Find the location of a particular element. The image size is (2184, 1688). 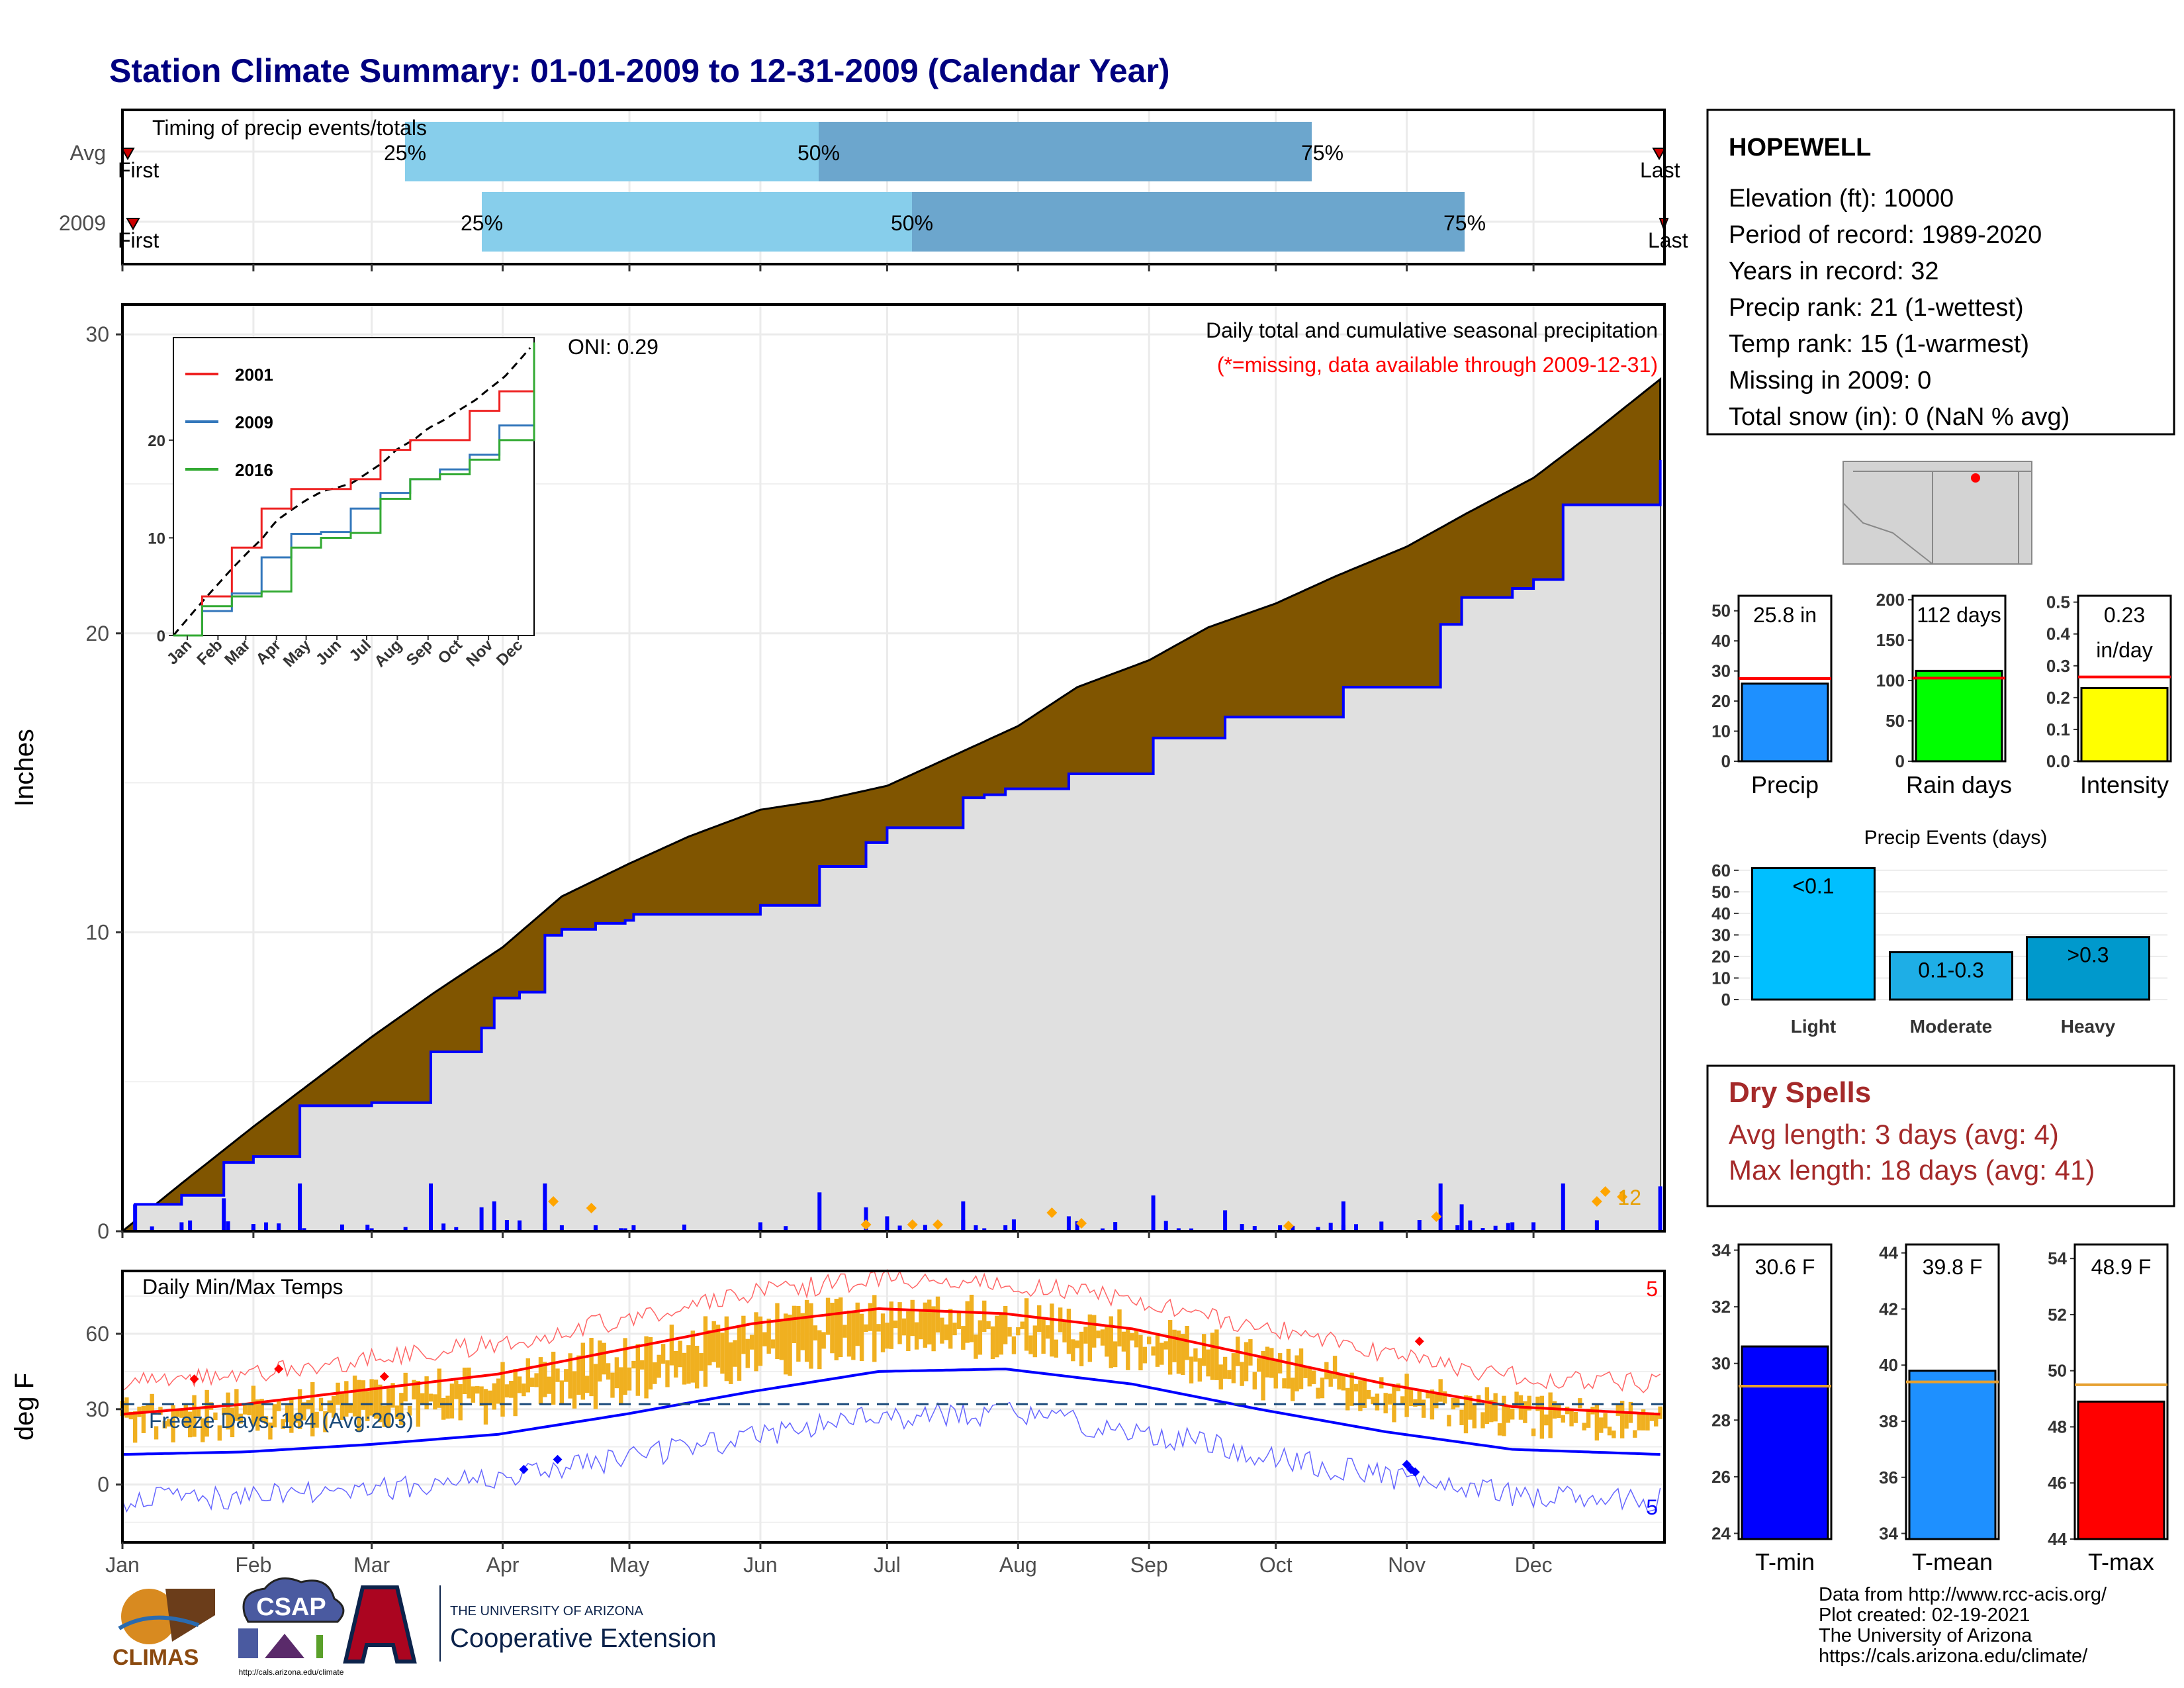

temp-y-label: deg F is located at coordinates (24, 1406).